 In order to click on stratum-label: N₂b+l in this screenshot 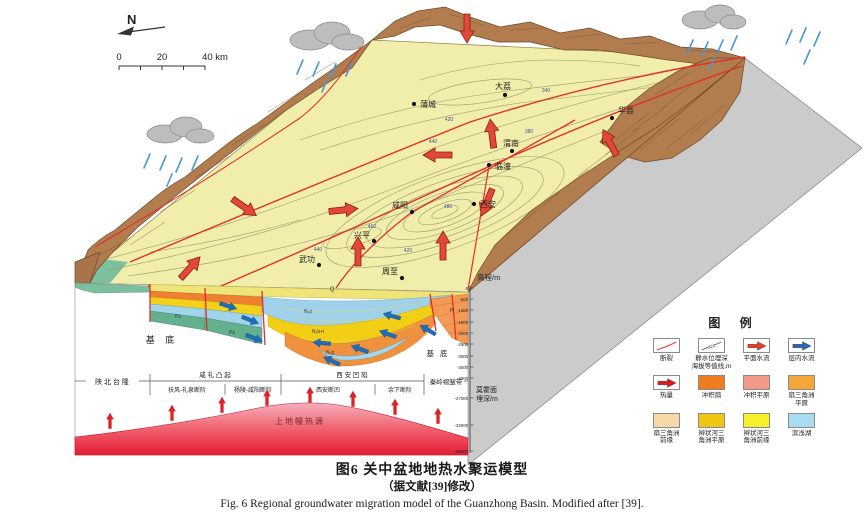, I will do `click(318, 332)`.